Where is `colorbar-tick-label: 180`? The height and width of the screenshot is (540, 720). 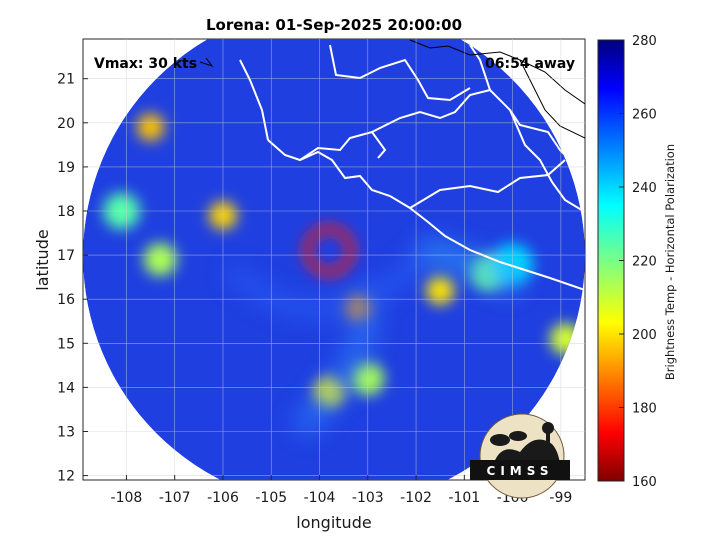
colorbar-tick-label: 180 is located at coordinates (644, 409).